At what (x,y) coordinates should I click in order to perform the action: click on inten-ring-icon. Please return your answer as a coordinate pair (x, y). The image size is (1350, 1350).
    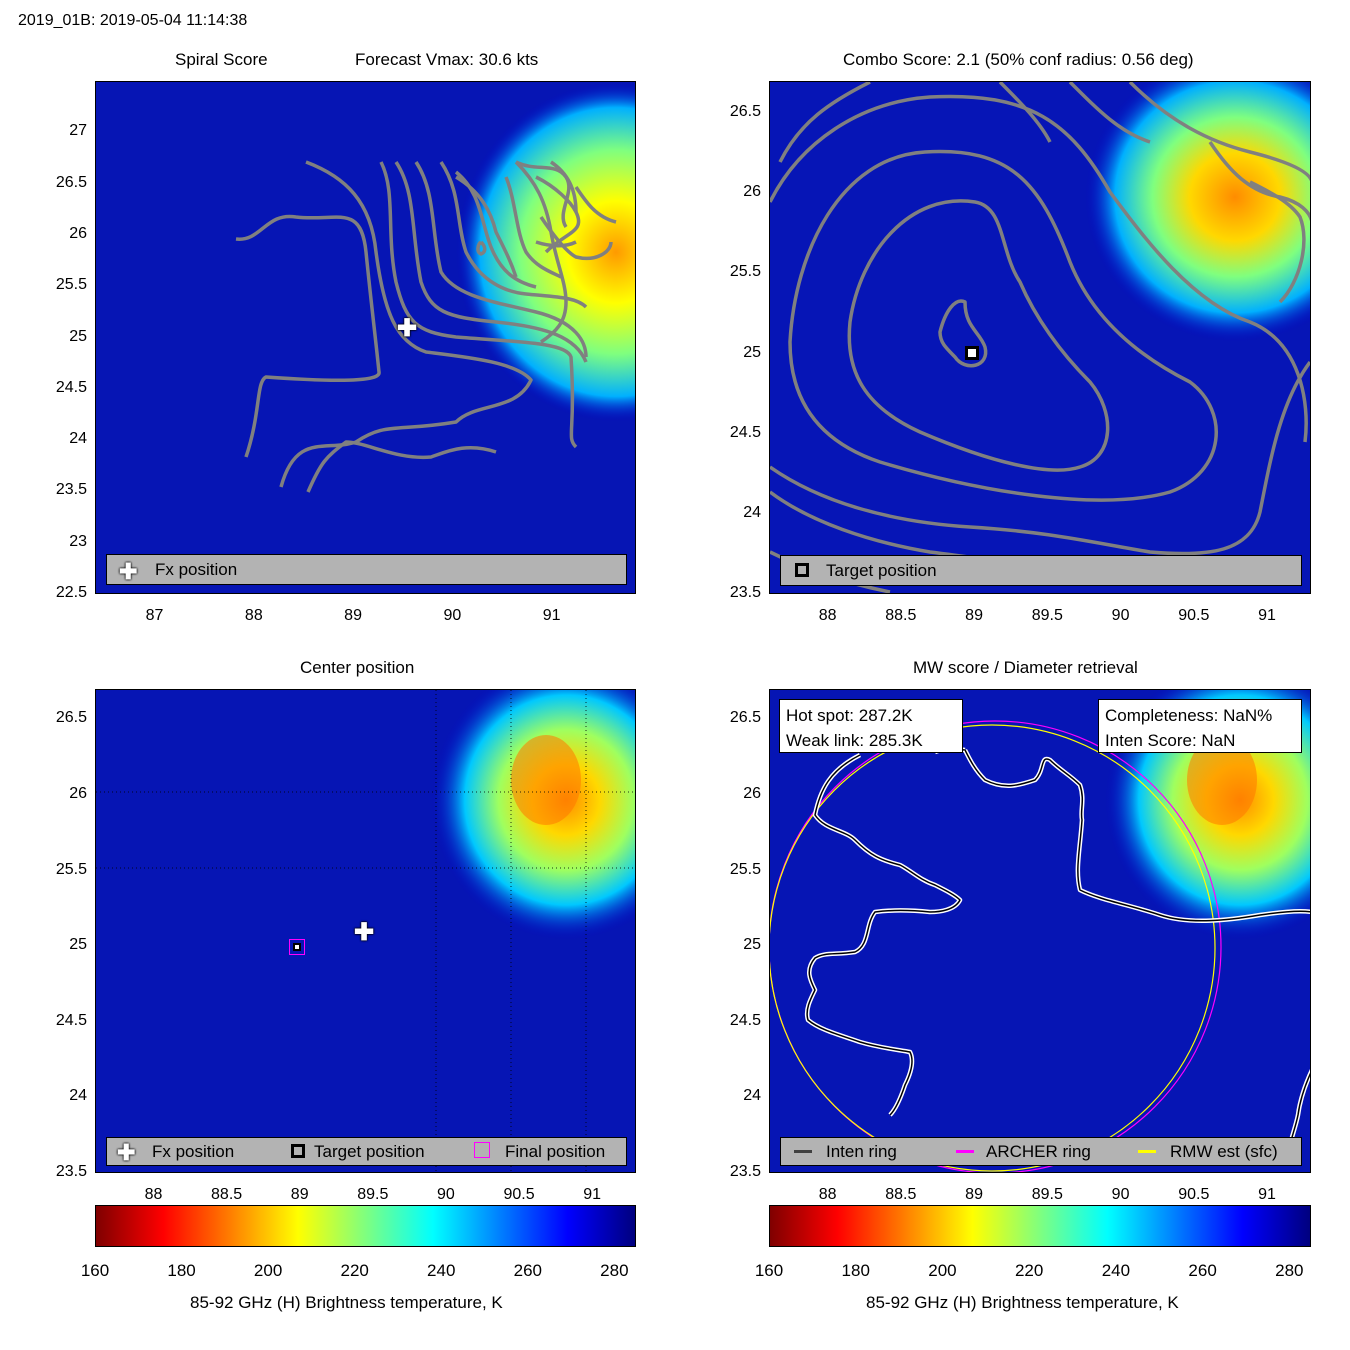
    Looking at the image, I should click on (803, 1151).